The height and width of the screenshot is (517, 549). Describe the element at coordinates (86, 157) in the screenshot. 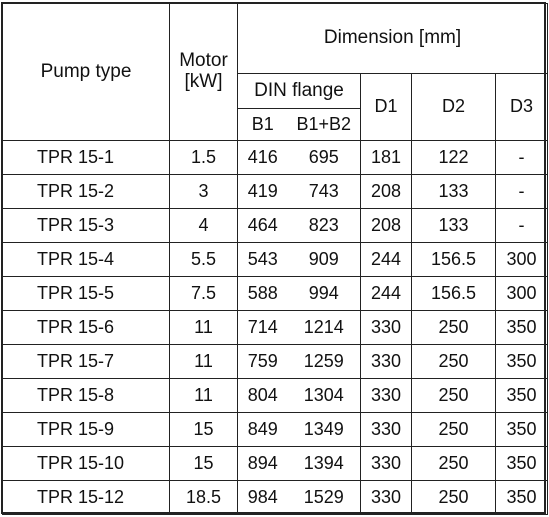

I see `cell-pump-type: TPR 15-1` at that location.